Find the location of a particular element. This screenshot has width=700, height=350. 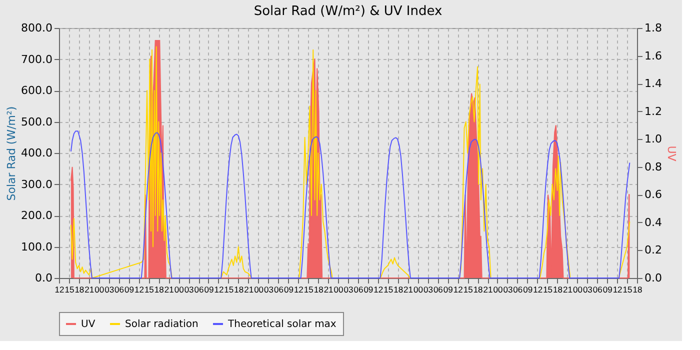

y2-tick-label: 0.8 is located at coordinates (653, 167).